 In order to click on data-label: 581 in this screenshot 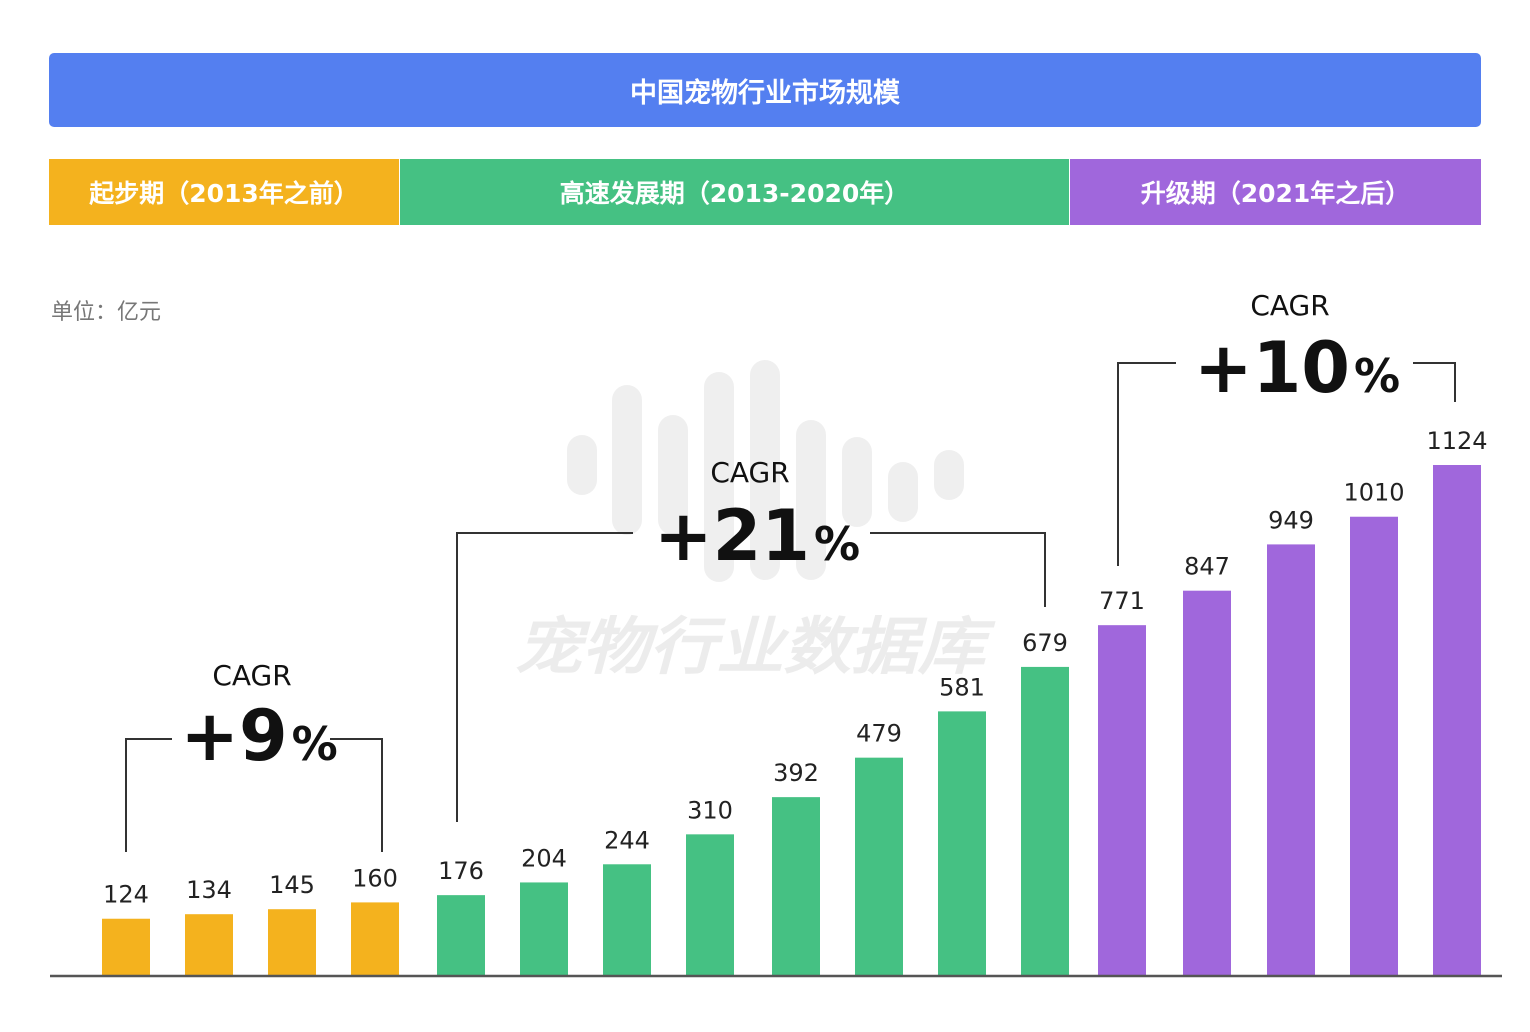, I will do `click(962, 687)`.